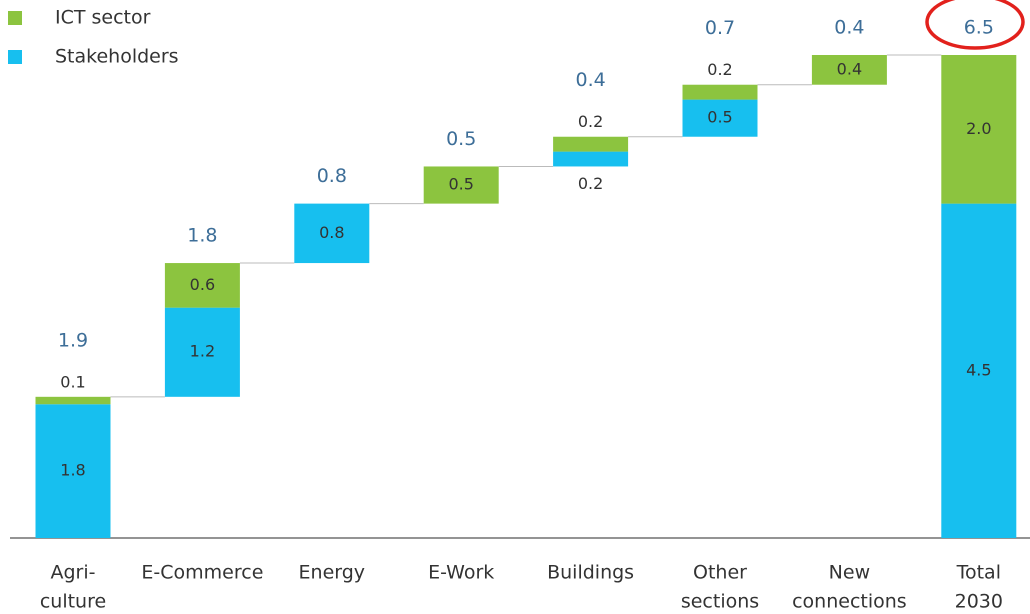  Describe the element at coordinates (202, 236) in the screenshot. I see `total-label: 1.8` at that location.